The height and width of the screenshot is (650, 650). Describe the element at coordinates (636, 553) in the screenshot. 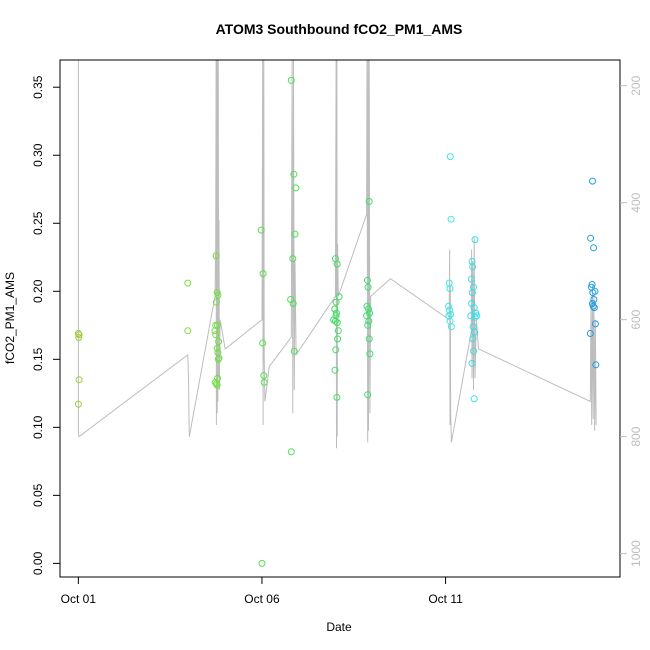

I see `right-y-tick-label: 1000` at that location.